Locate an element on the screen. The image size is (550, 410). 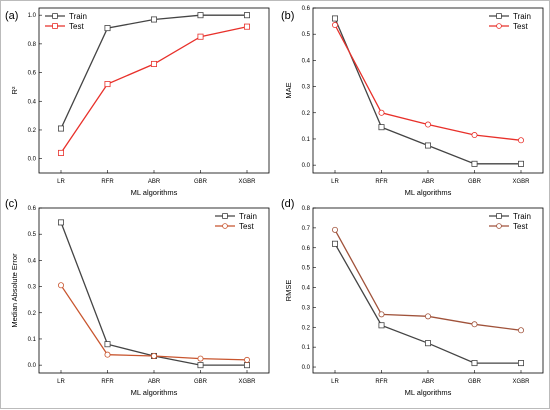
y-tick-label: 0.4 is located at coordinates (32, 261).